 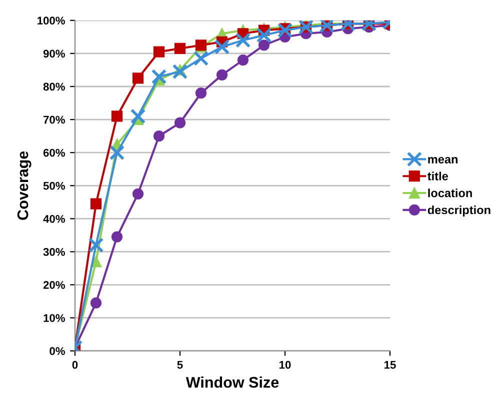 I want to click on y-tick-label: 60%, so click(x=54, y=152).